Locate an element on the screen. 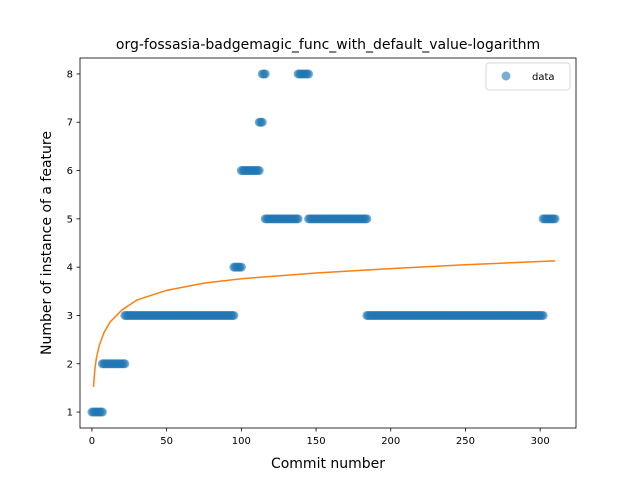 The width and height of the screenshot is (640, 480). y-tick-label: 7 is located at coordinates (70, 123).